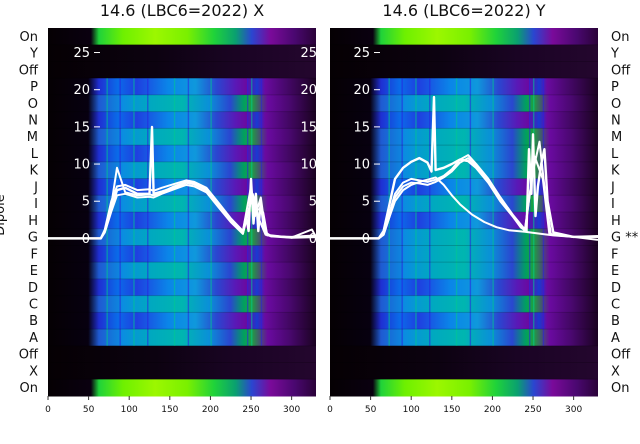 The height and width of the screenshot is (444, 640). What do you see at coordinates (33, 371) in the screenshot?
I see `row-label: X` at bounding box center [33, 371].